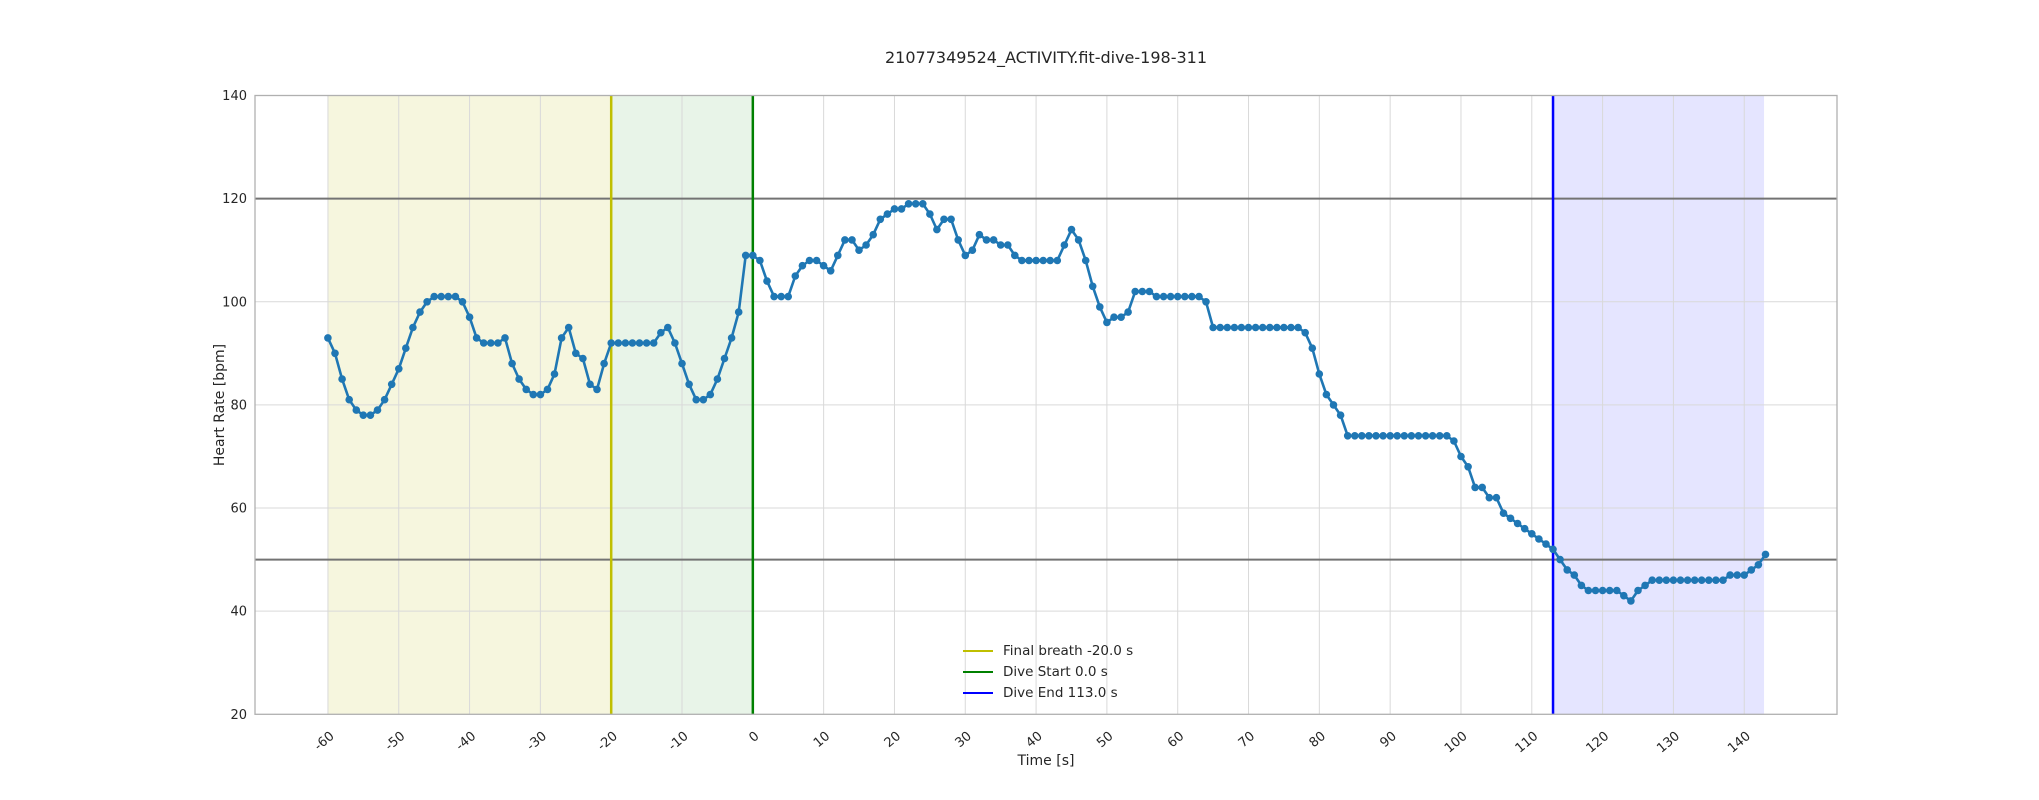 Image resolution: width=2039 pixels, height=800 pixels. I want to click on x-tick-label: 40, so click(1034, 740).